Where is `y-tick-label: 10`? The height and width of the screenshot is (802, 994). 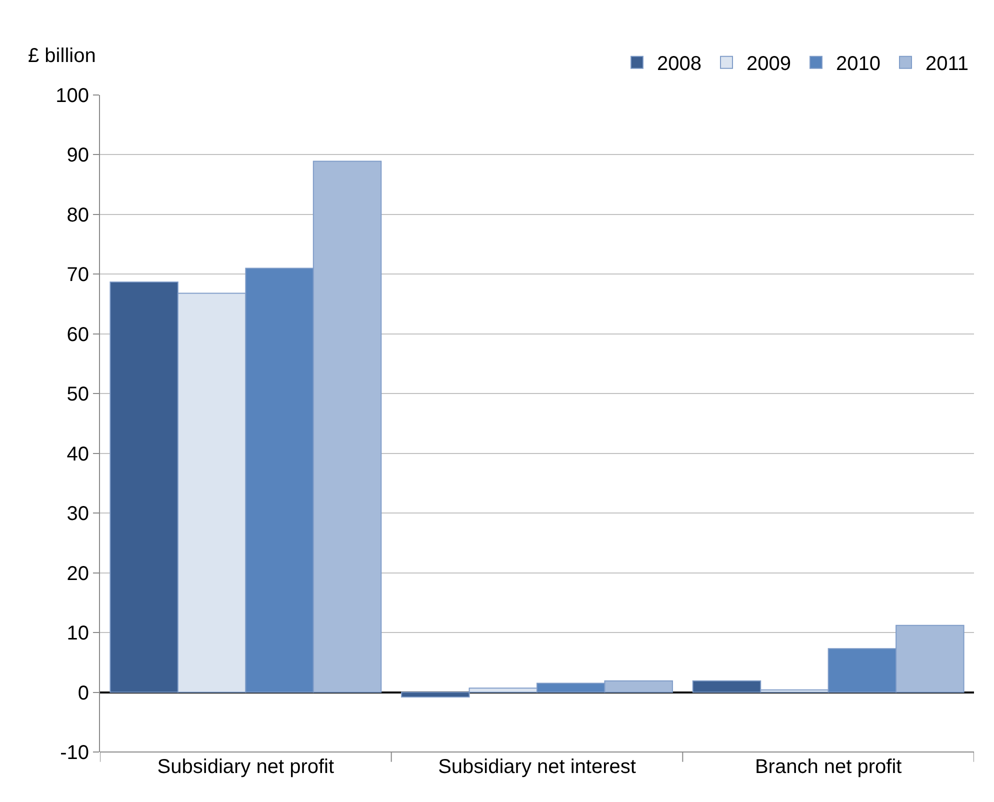 y-tick-label: 10 is located at coordinates (77, 633).